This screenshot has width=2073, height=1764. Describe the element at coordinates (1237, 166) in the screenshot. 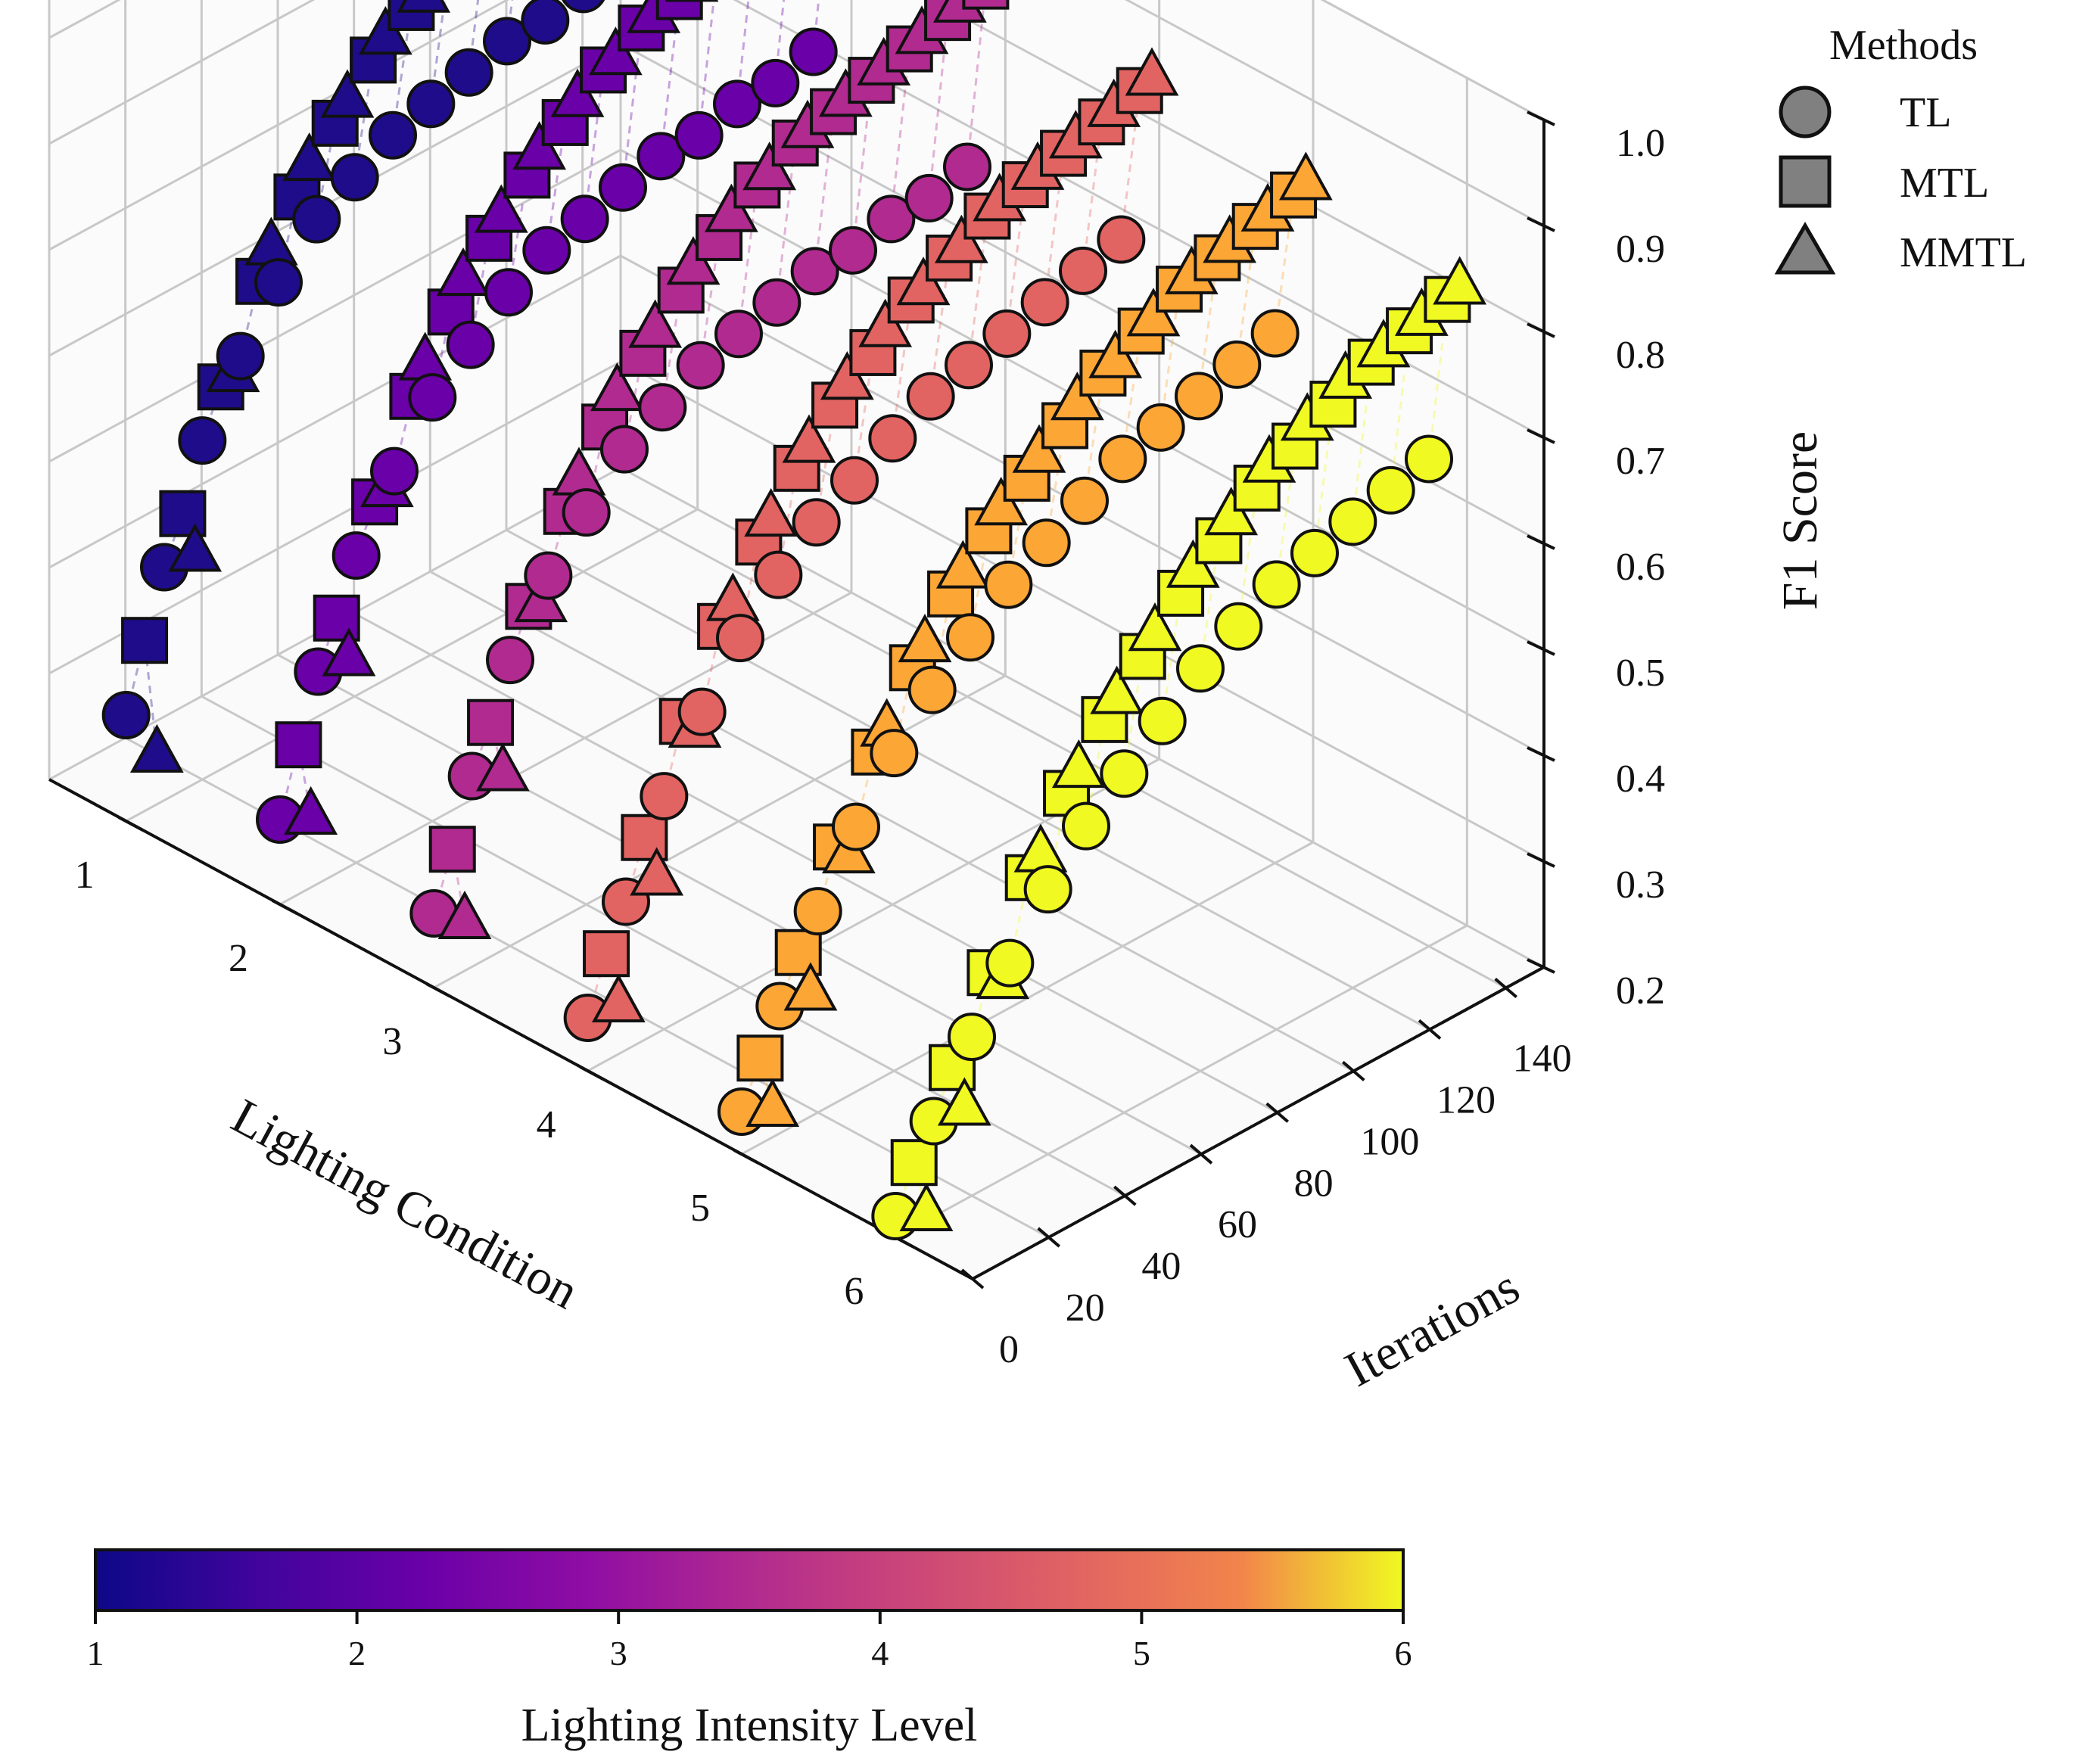

I see `grid-line-f1-right` at that location.